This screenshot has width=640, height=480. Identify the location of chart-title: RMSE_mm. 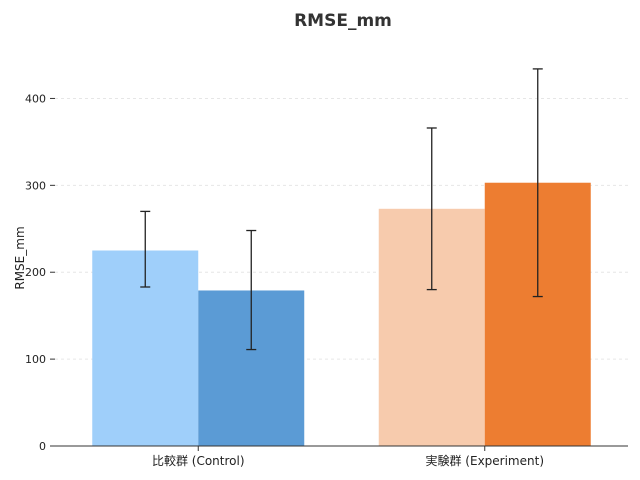
(343, 21).